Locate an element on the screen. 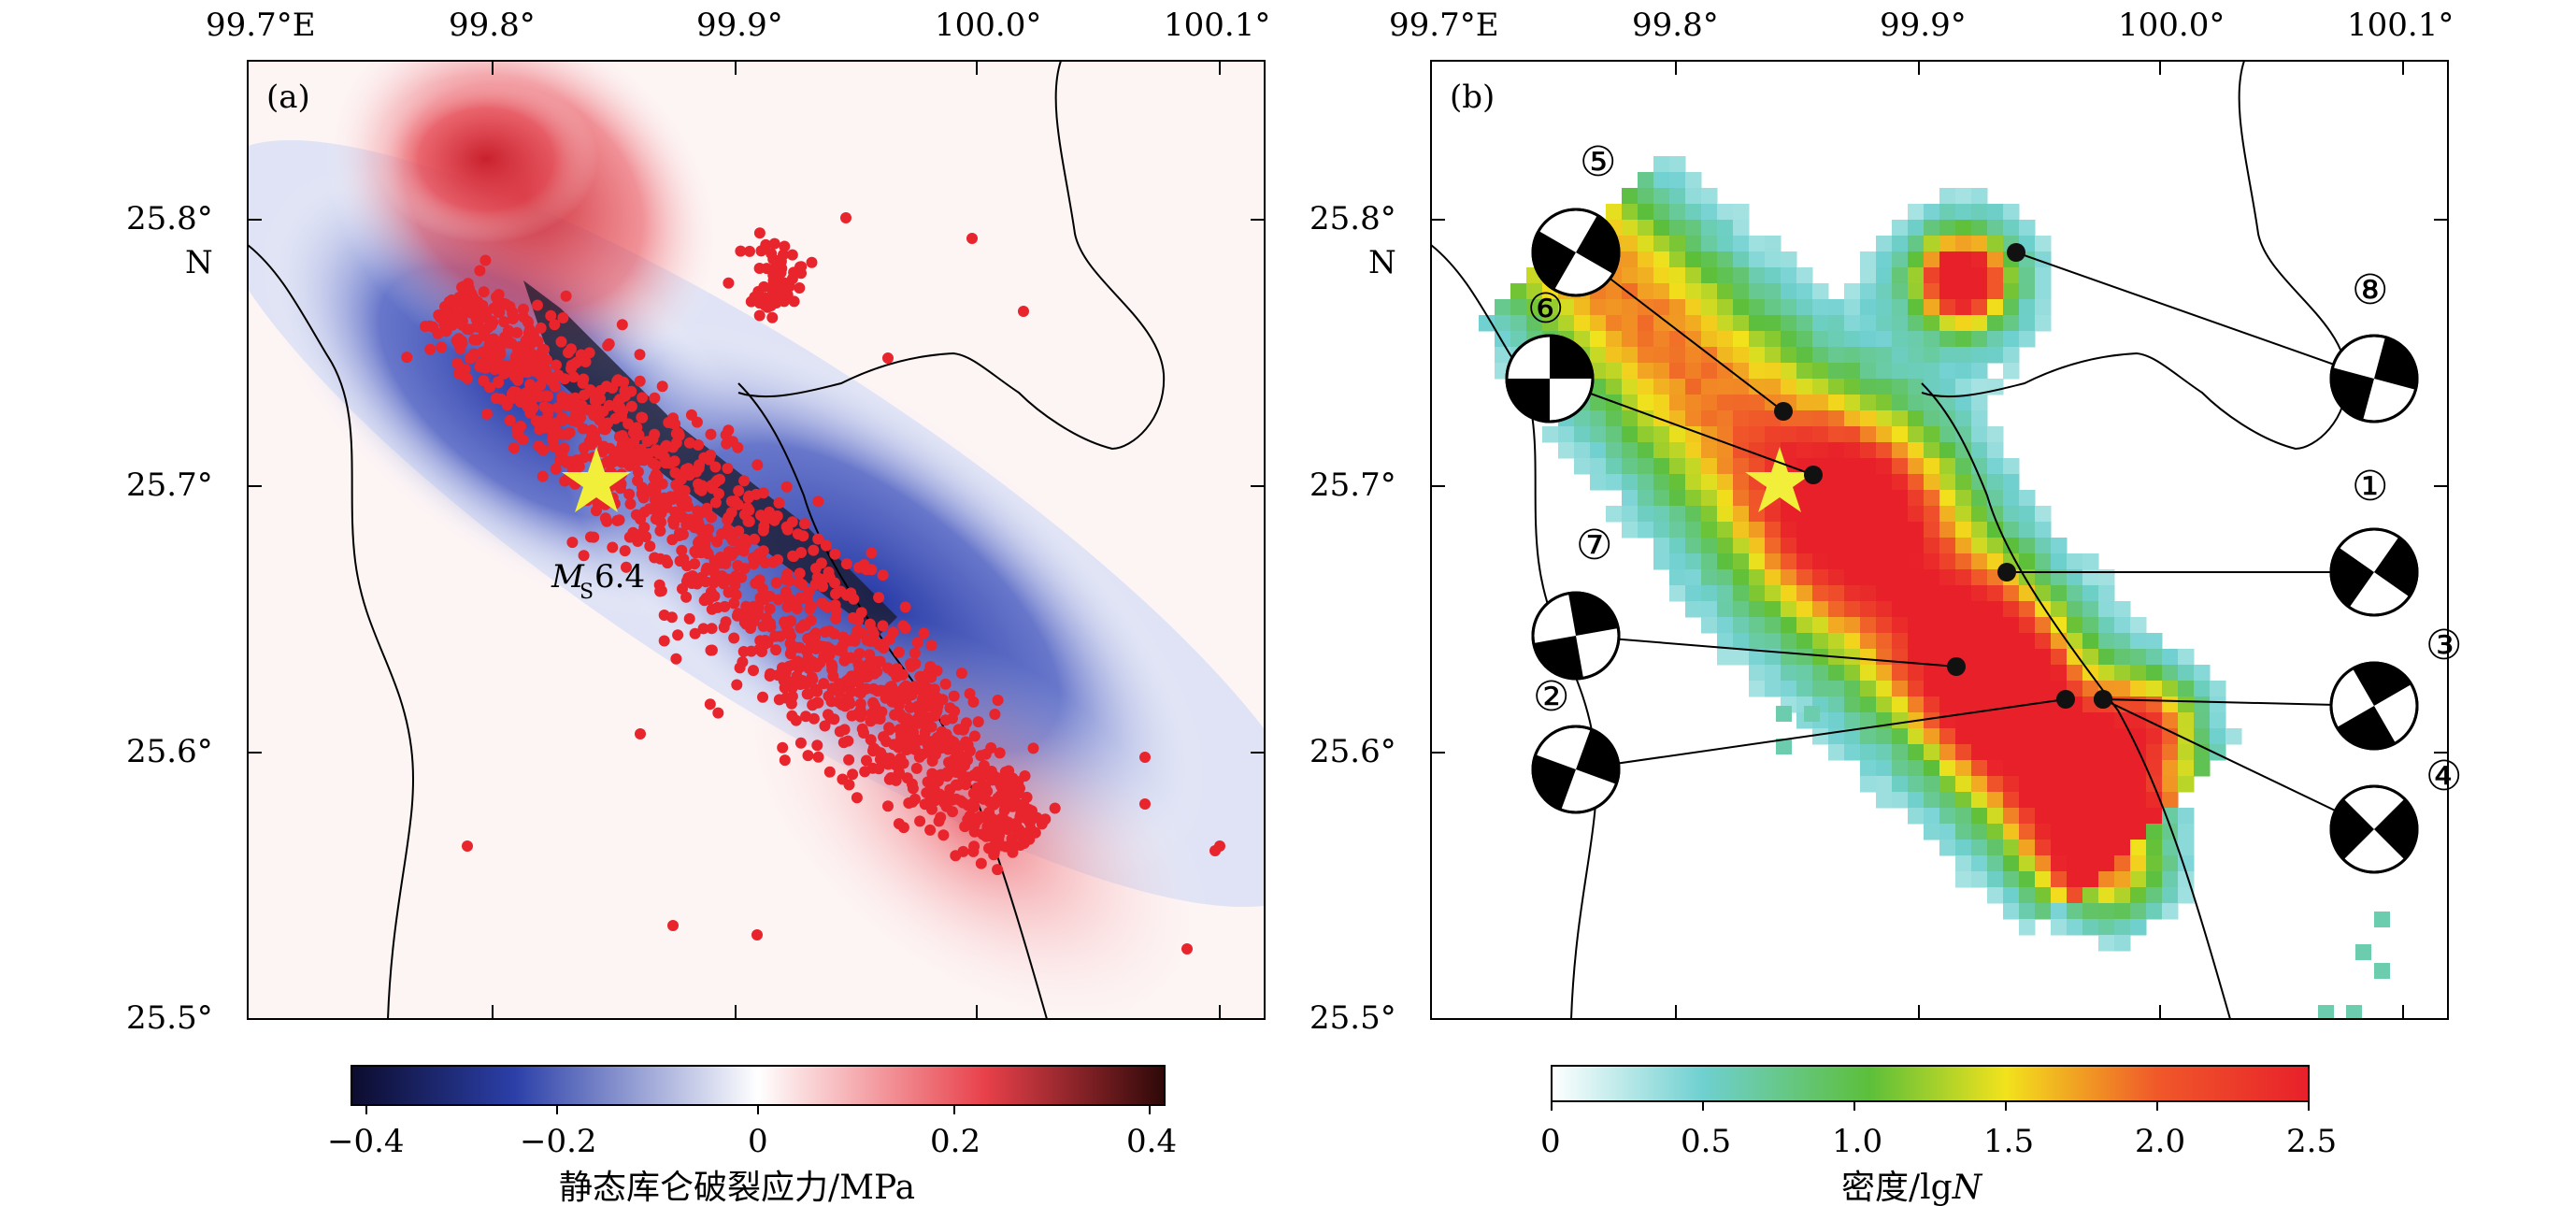  mechanism-label-2: ② is located at coordinates (1551, 697).